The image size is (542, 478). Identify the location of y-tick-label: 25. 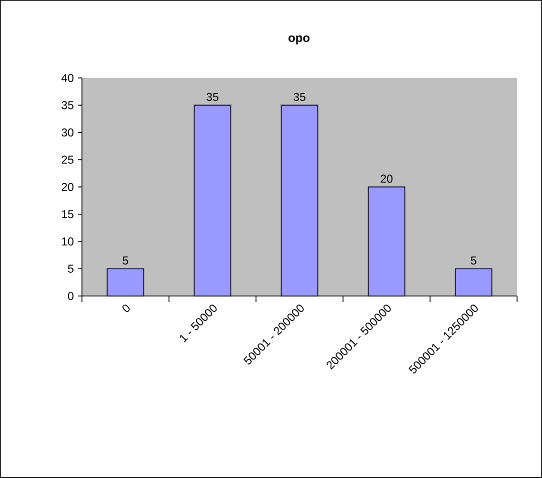
(68, 160).